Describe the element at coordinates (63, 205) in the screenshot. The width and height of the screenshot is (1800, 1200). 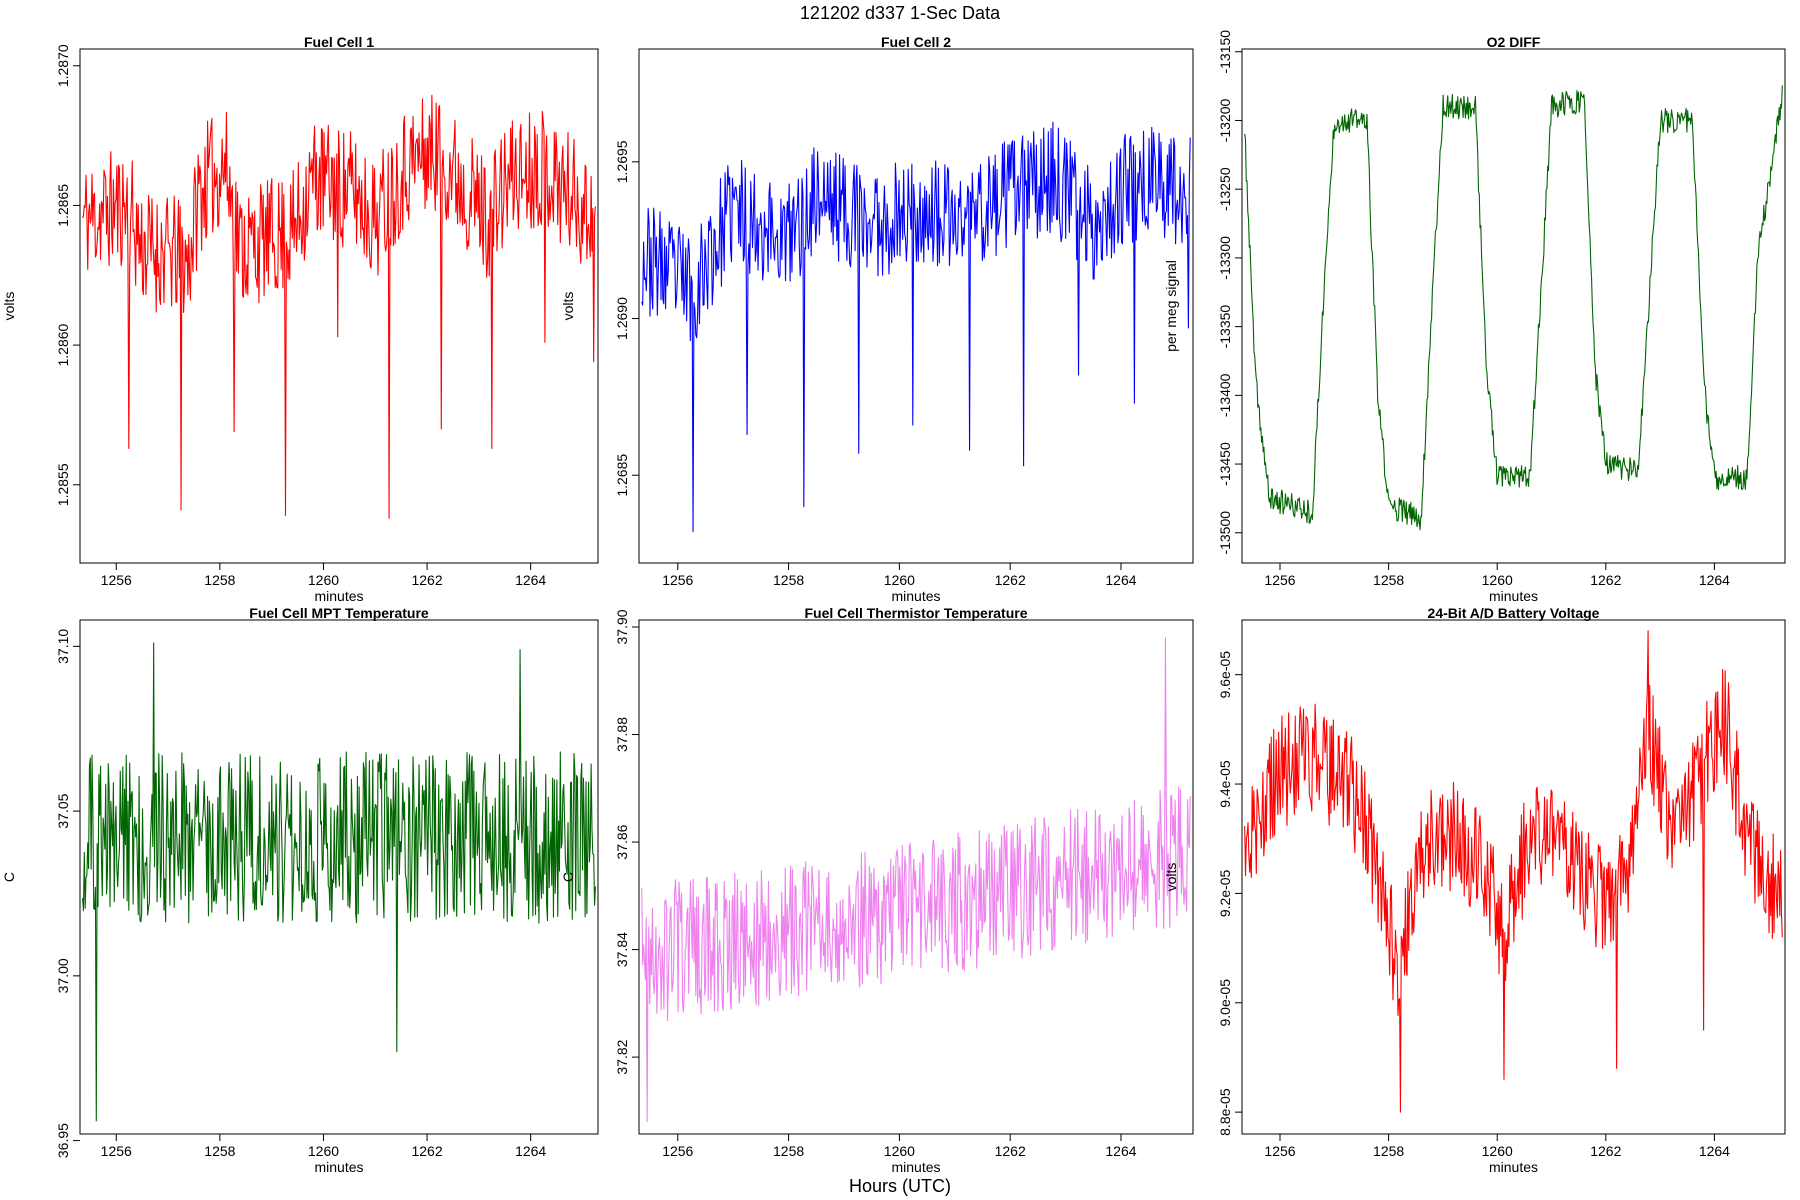
I see `y-tick-label: 1.2865` at that location.